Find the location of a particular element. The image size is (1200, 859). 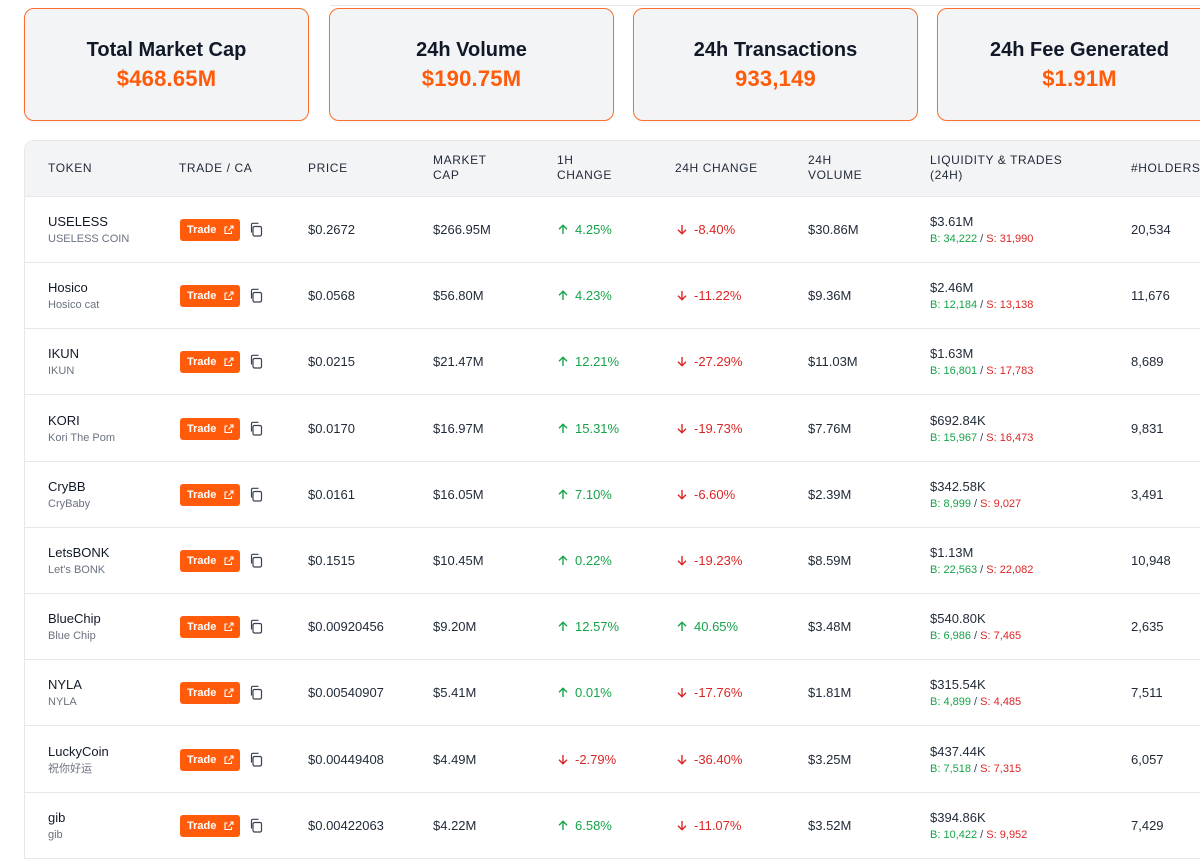

trades-counts: B: 7,518 / S: 7,315 is located at coordinates (975, 769).